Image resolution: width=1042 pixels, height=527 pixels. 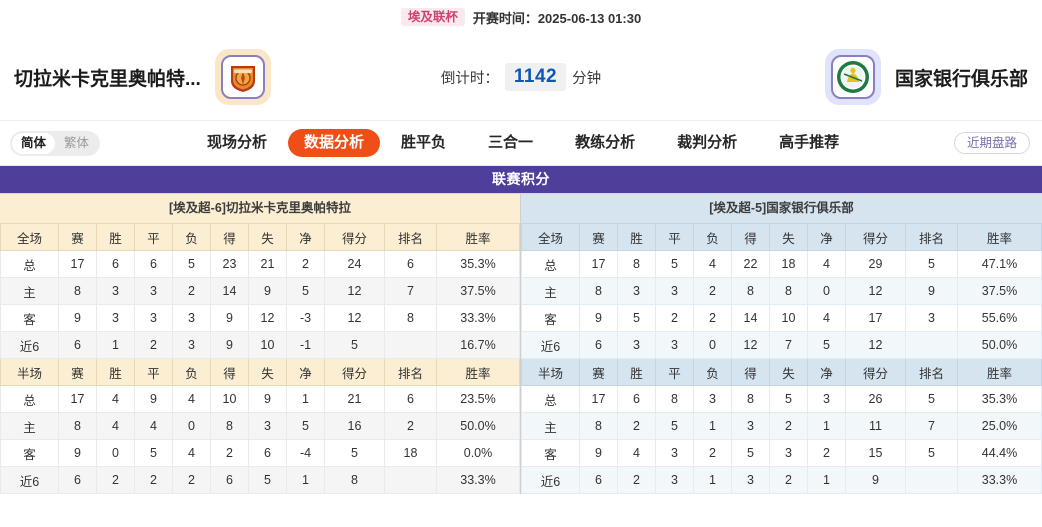 What do you see at coordinates (550, 426) in the screenshot?
I see `row-label: 主` at bounding box center [550, 426].